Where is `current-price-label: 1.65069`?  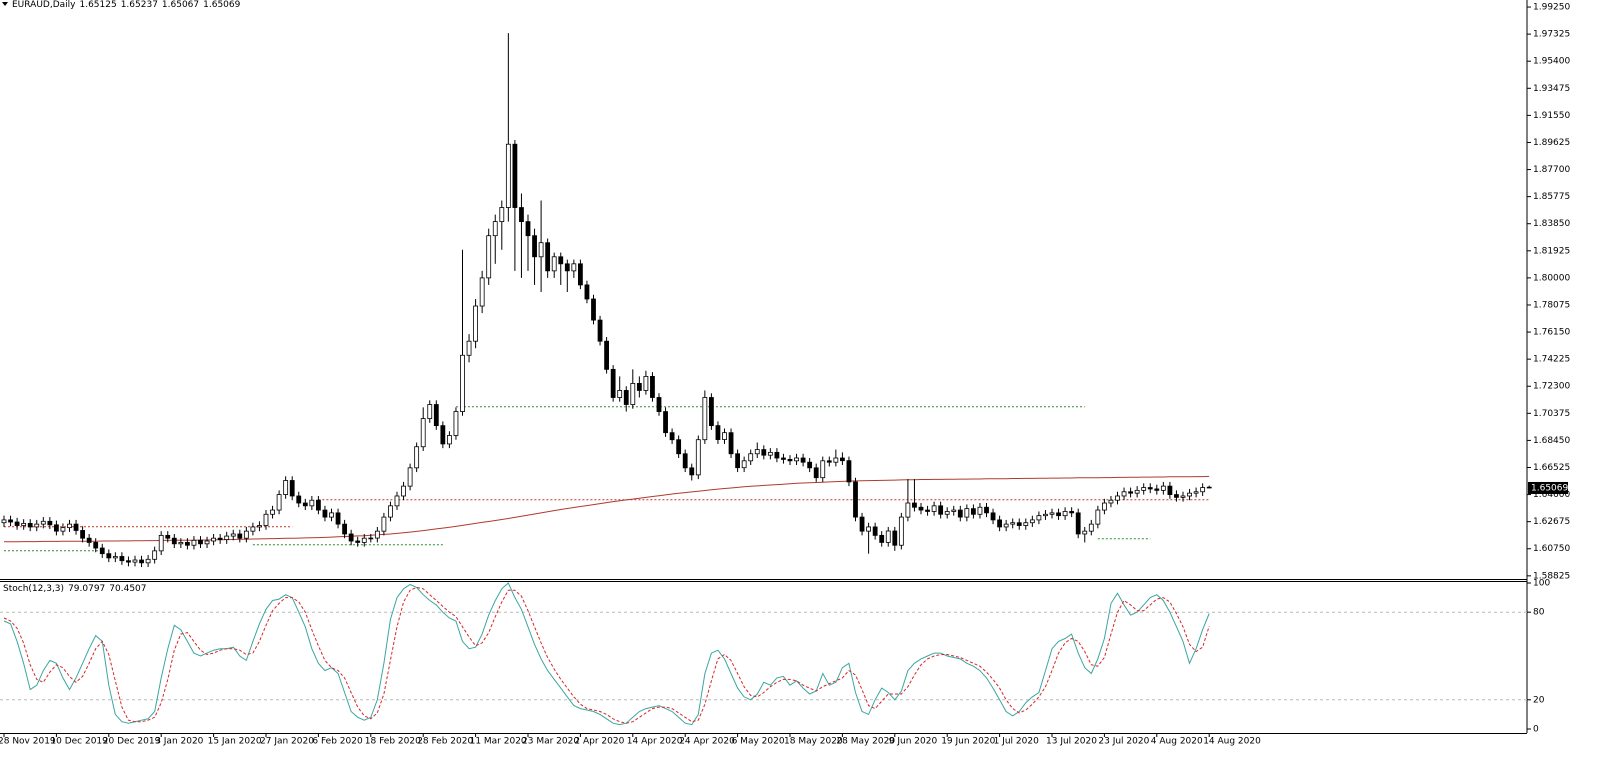 current-price-label: 1.65069 is located at coordinates (1549, 488).